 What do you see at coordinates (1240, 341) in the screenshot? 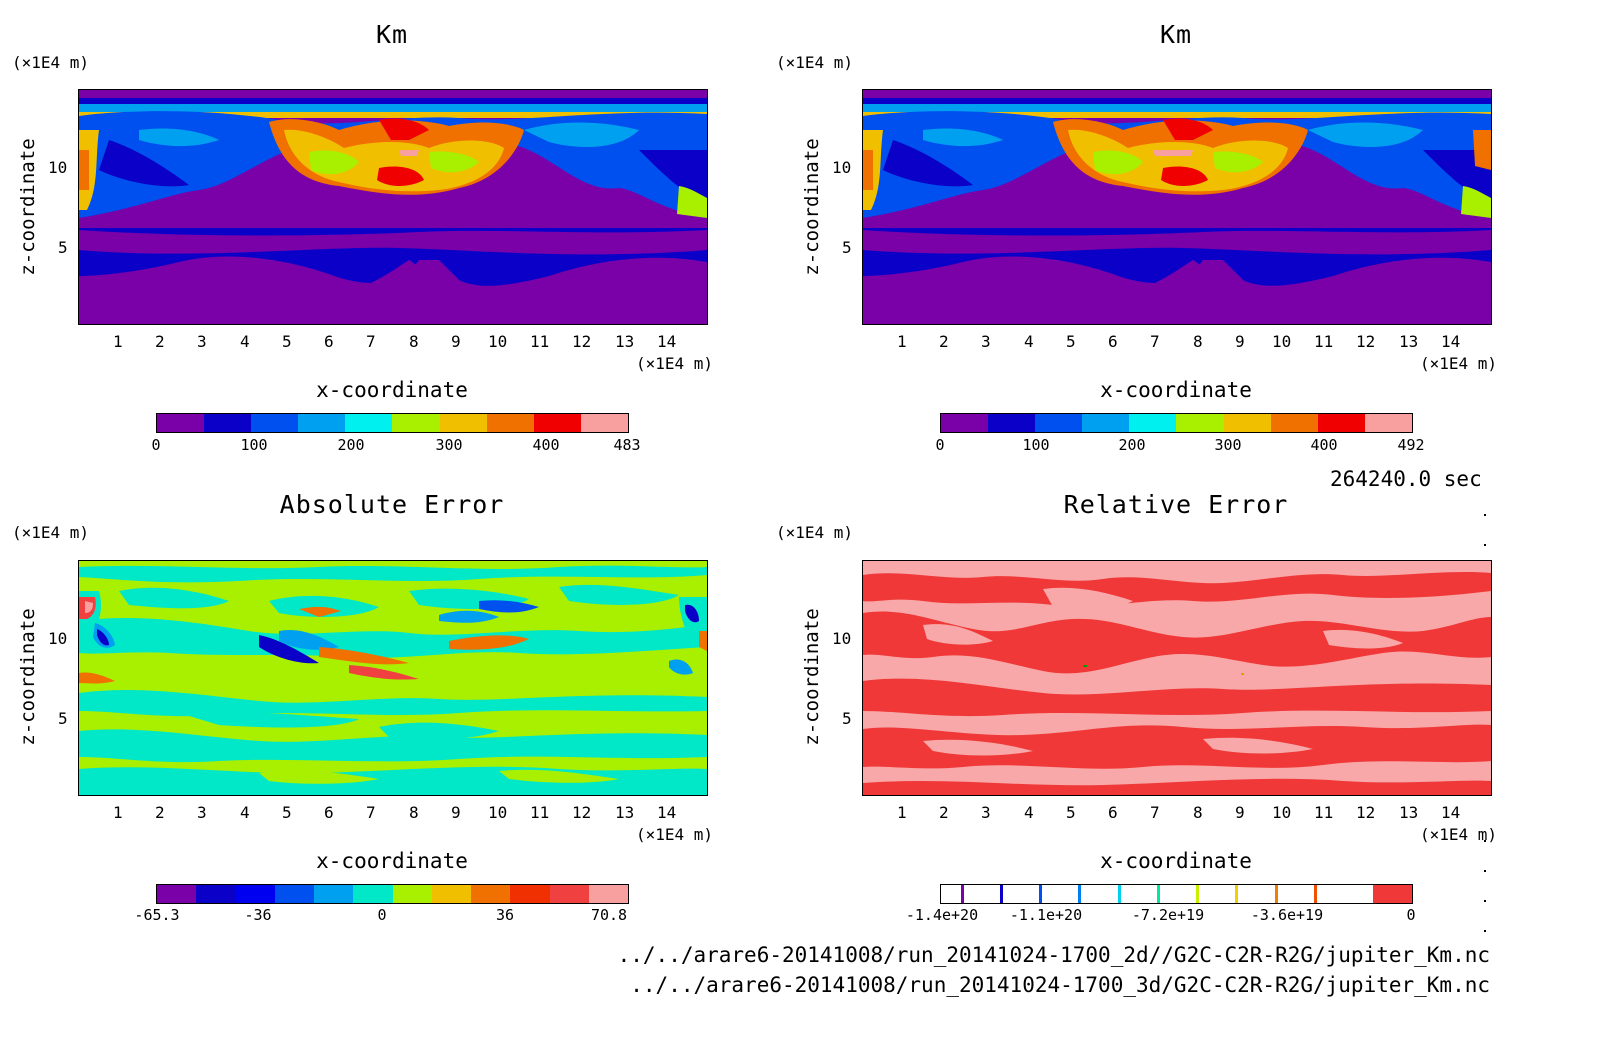
I see `panel2-xtick: 9` at bounding box center [1240, 341].